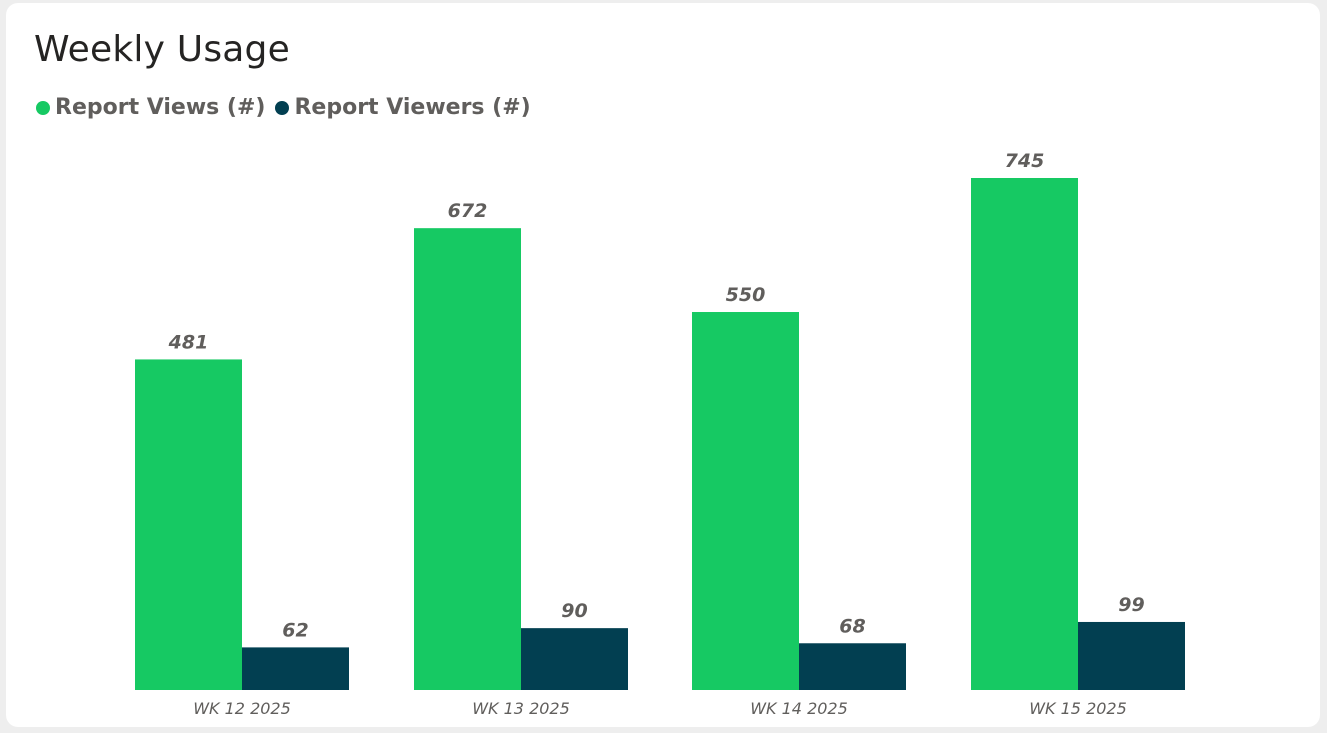  Describe the element at coordinates (242, 708) in the screenshot. I see `x-tick-label-1: WK 12 2025` at that location.